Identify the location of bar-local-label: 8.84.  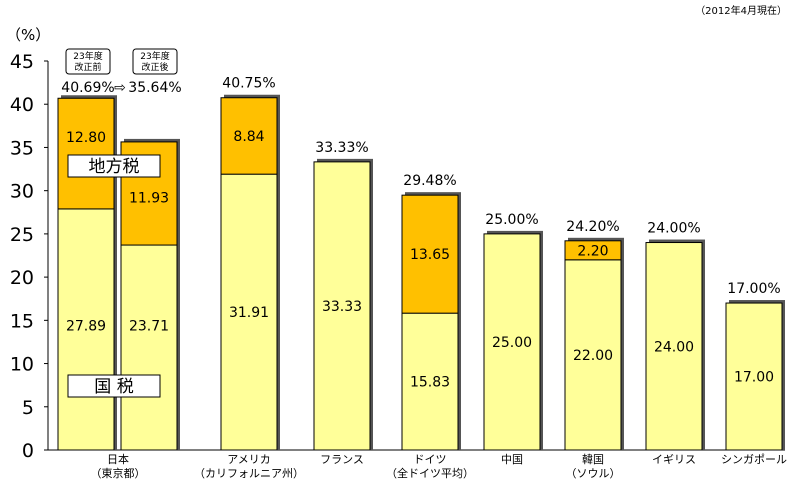
(248, 137).